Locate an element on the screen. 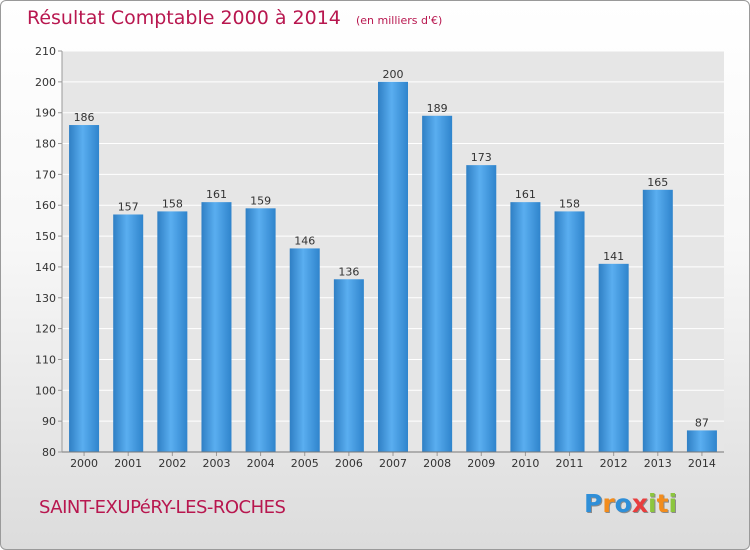 The image size is (750, 550). x-tick-label-2008: 2008 is located at coordinates (437, 463).